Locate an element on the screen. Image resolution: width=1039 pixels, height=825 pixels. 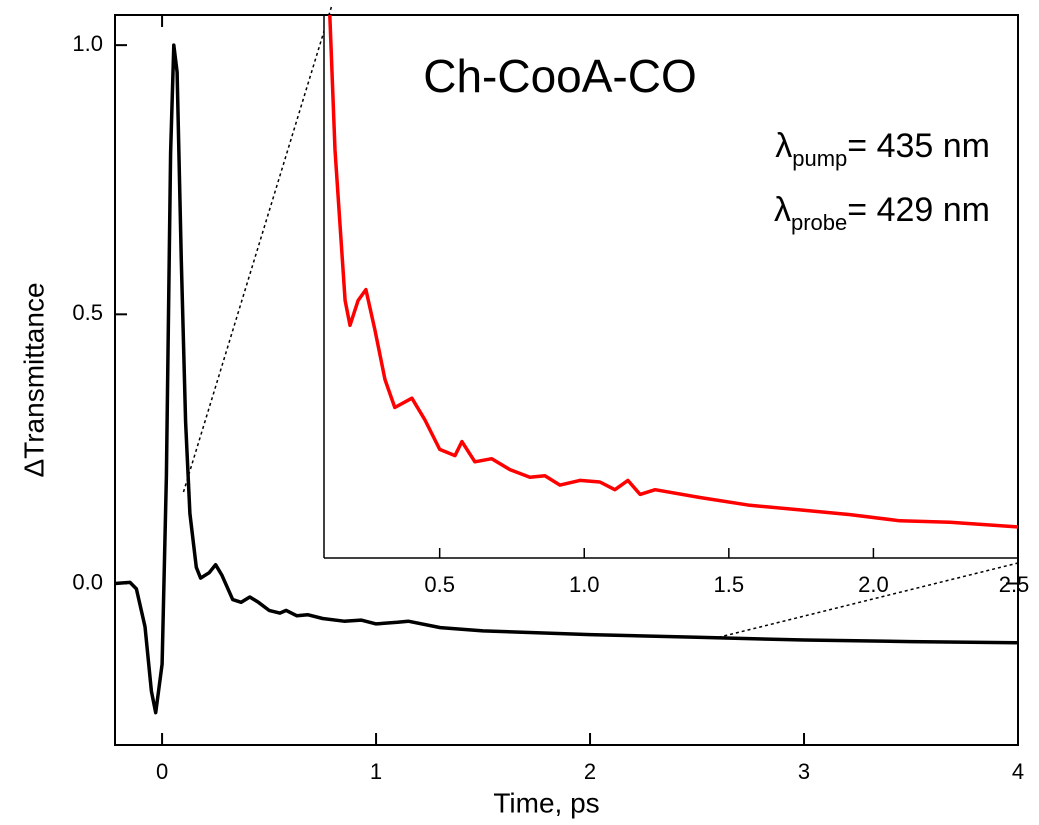
inset-x-tick-label: 0.5 is located at coordinates (439, 584).